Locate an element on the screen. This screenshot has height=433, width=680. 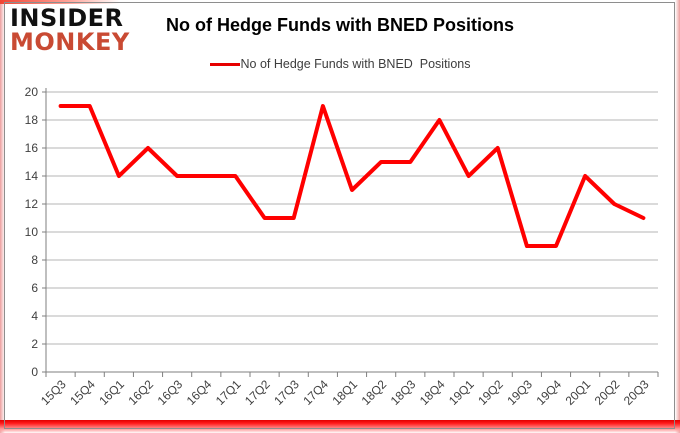
x-axis-tick-label: 20Q3 is located at coordinates (636, 392).